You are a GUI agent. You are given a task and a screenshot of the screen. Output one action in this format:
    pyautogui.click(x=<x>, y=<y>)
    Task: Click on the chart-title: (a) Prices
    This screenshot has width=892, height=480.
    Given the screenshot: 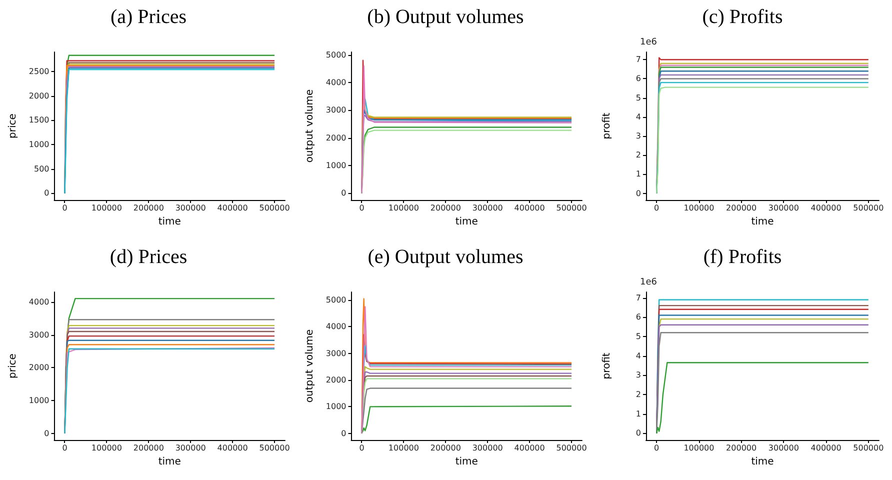 What is the action you would take?
    pyautogui.click(x=148, y=17)
    